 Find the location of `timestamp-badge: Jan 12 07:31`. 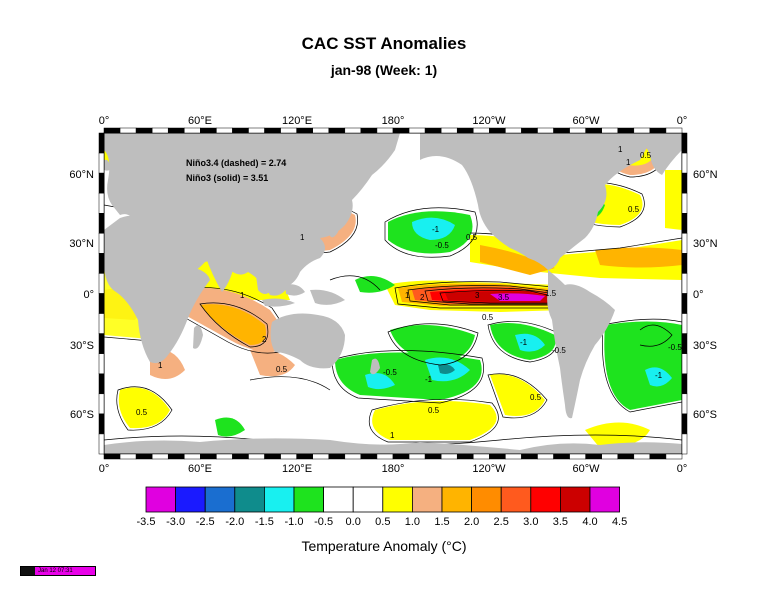

timestamp-badge: Jan 12 07:31 is located at coordinates (58, 571).